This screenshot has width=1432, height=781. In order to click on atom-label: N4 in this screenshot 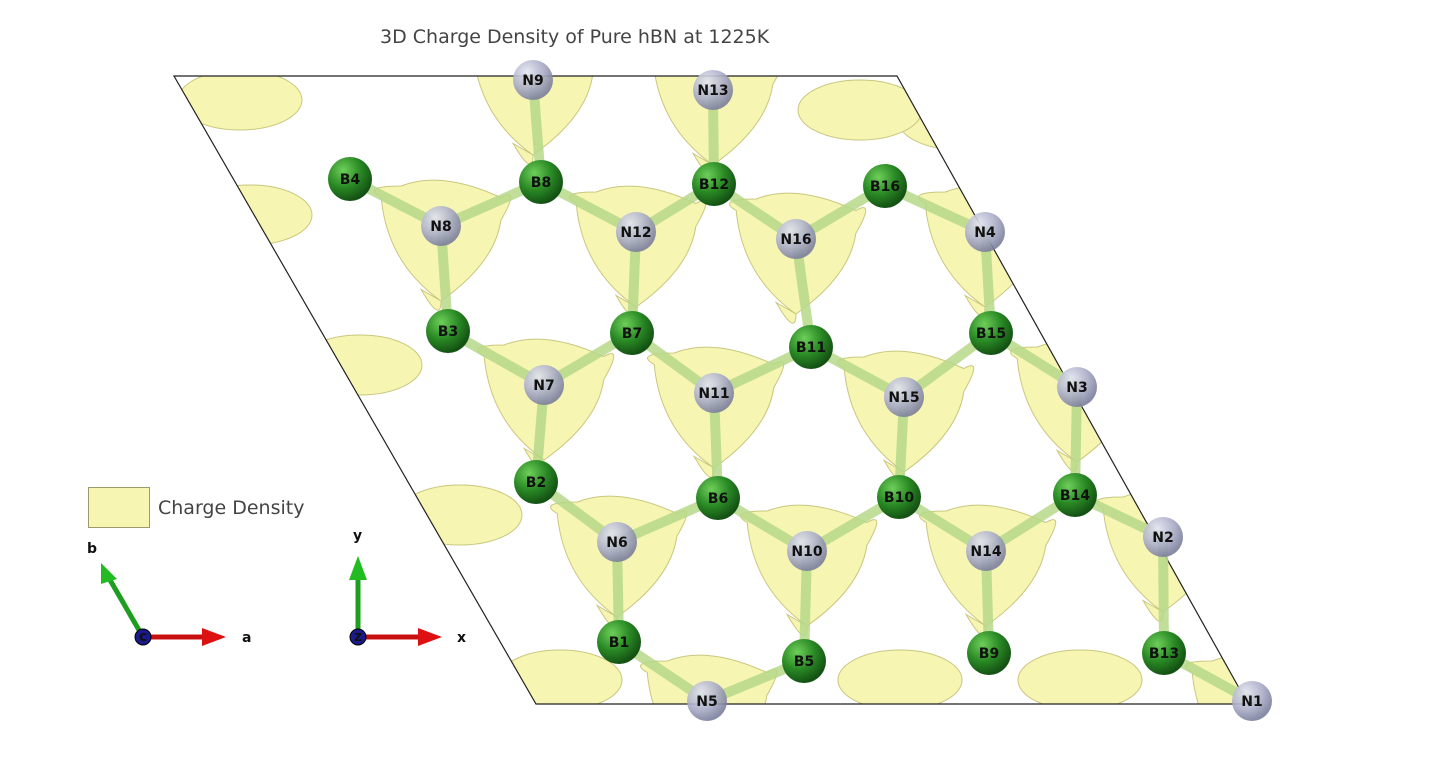, I will do `click(985, 233)`.